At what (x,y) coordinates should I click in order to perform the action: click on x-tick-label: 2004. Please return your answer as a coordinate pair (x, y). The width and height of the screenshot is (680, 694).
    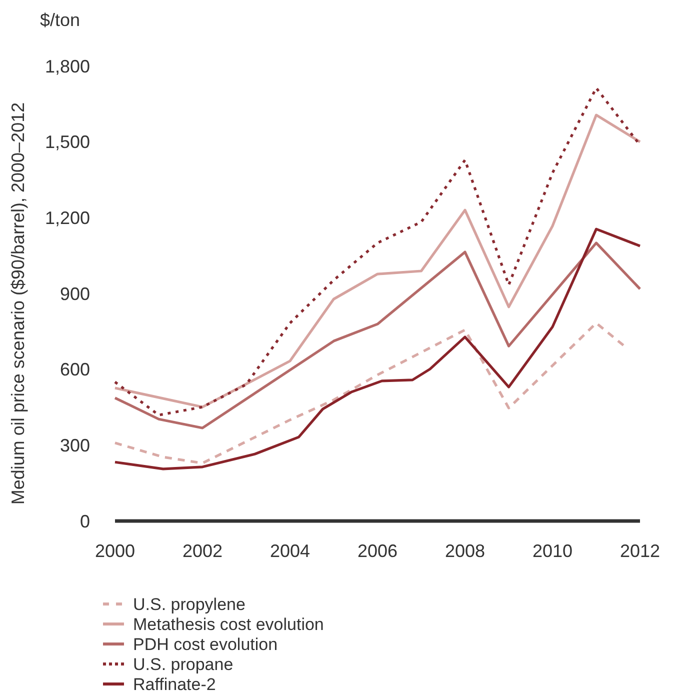
    Looking at the image, I should click on (290, 551).